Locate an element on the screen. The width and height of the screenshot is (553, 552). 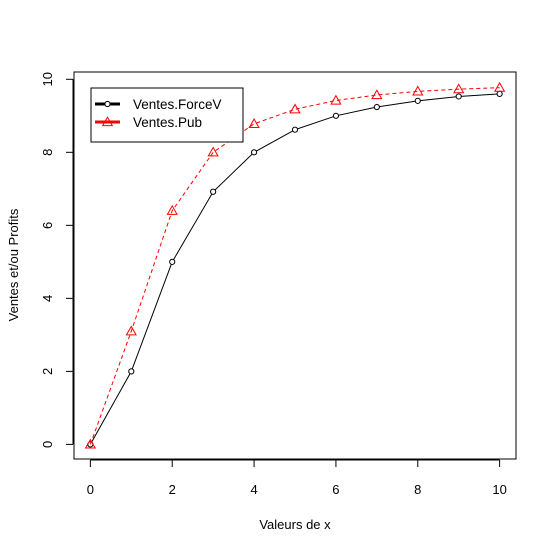
y-axis-title: Ventes et/ou Profits is located at coordinates (13, 264).